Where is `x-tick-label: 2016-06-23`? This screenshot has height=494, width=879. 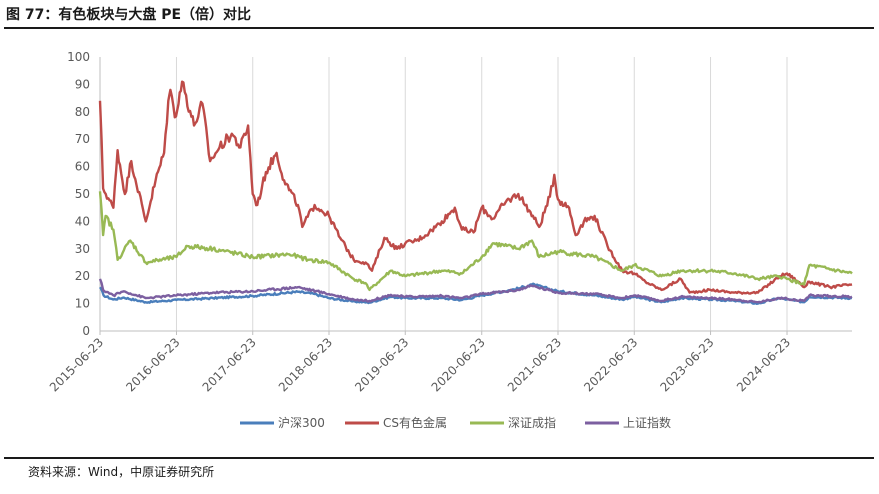
x-tick-label: 2016-06-23 is located at coordinates (152, 364).